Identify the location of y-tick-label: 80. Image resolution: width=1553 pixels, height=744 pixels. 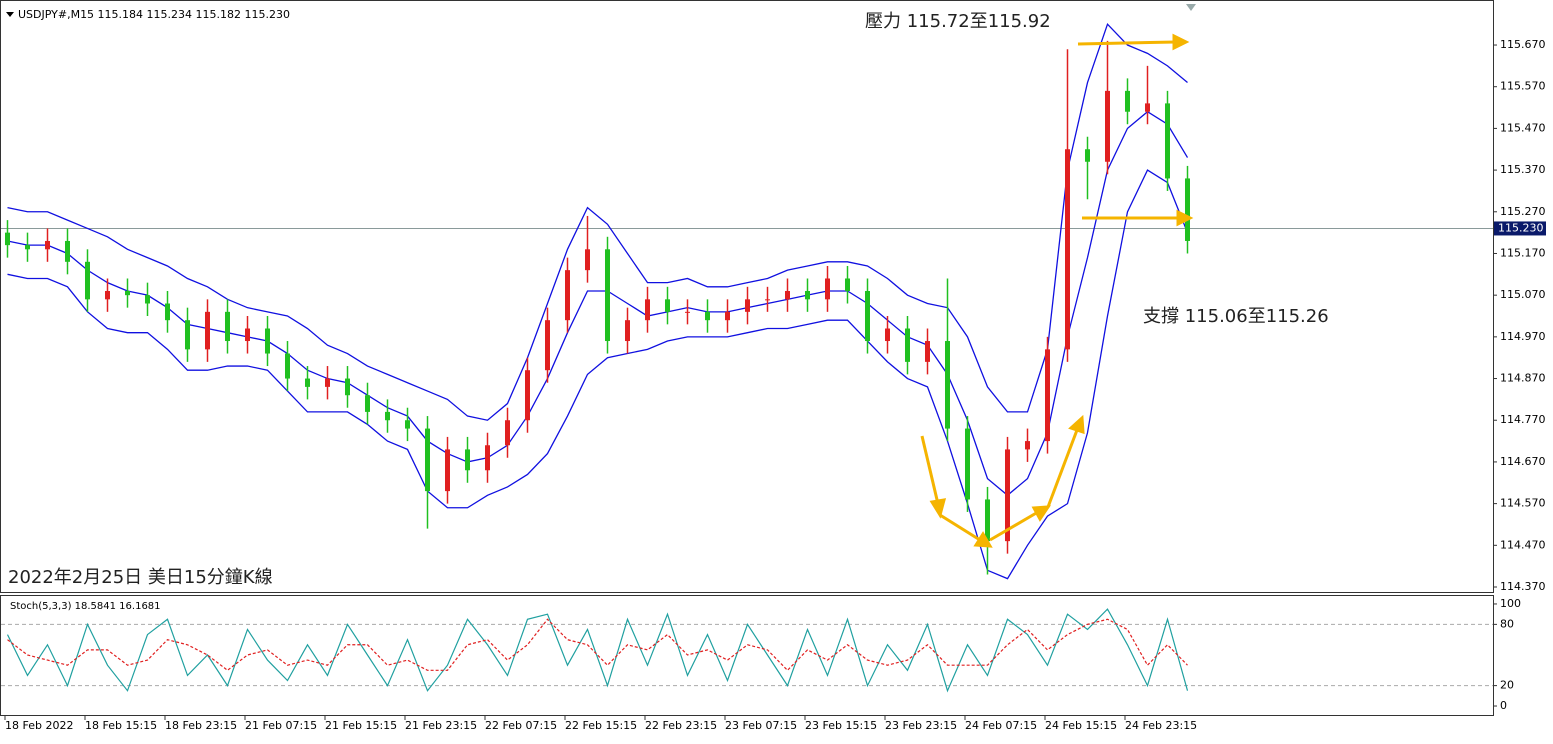
(1507, 623).